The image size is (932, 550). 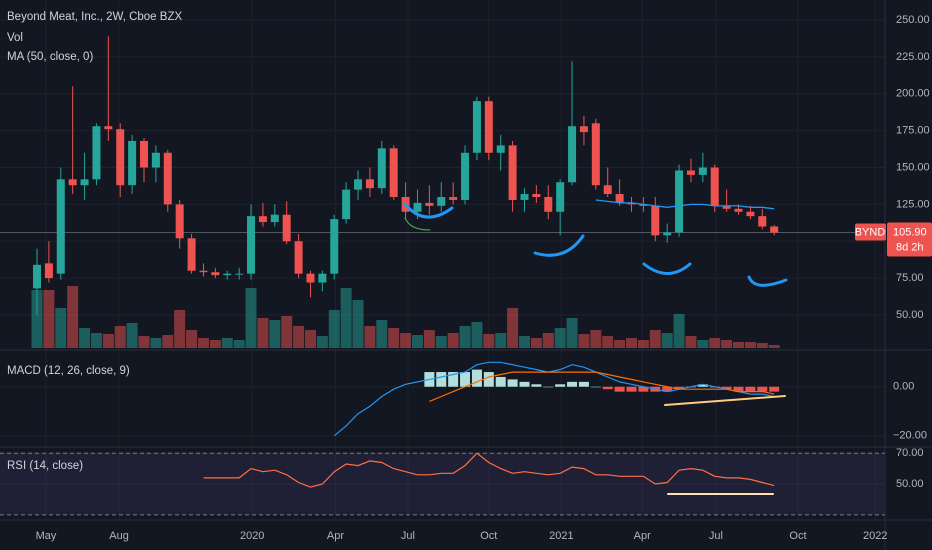 I want to click on rsi-line, so click(x=489, y=470).